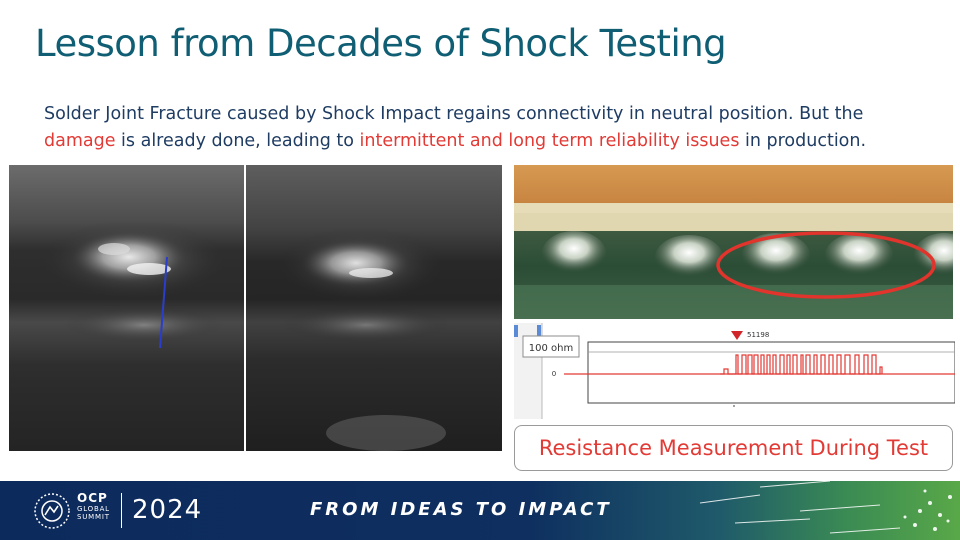 The width and height of the screenshot is (960, 540). I want to click on subtitle-part3: in production., so click(803, 141).